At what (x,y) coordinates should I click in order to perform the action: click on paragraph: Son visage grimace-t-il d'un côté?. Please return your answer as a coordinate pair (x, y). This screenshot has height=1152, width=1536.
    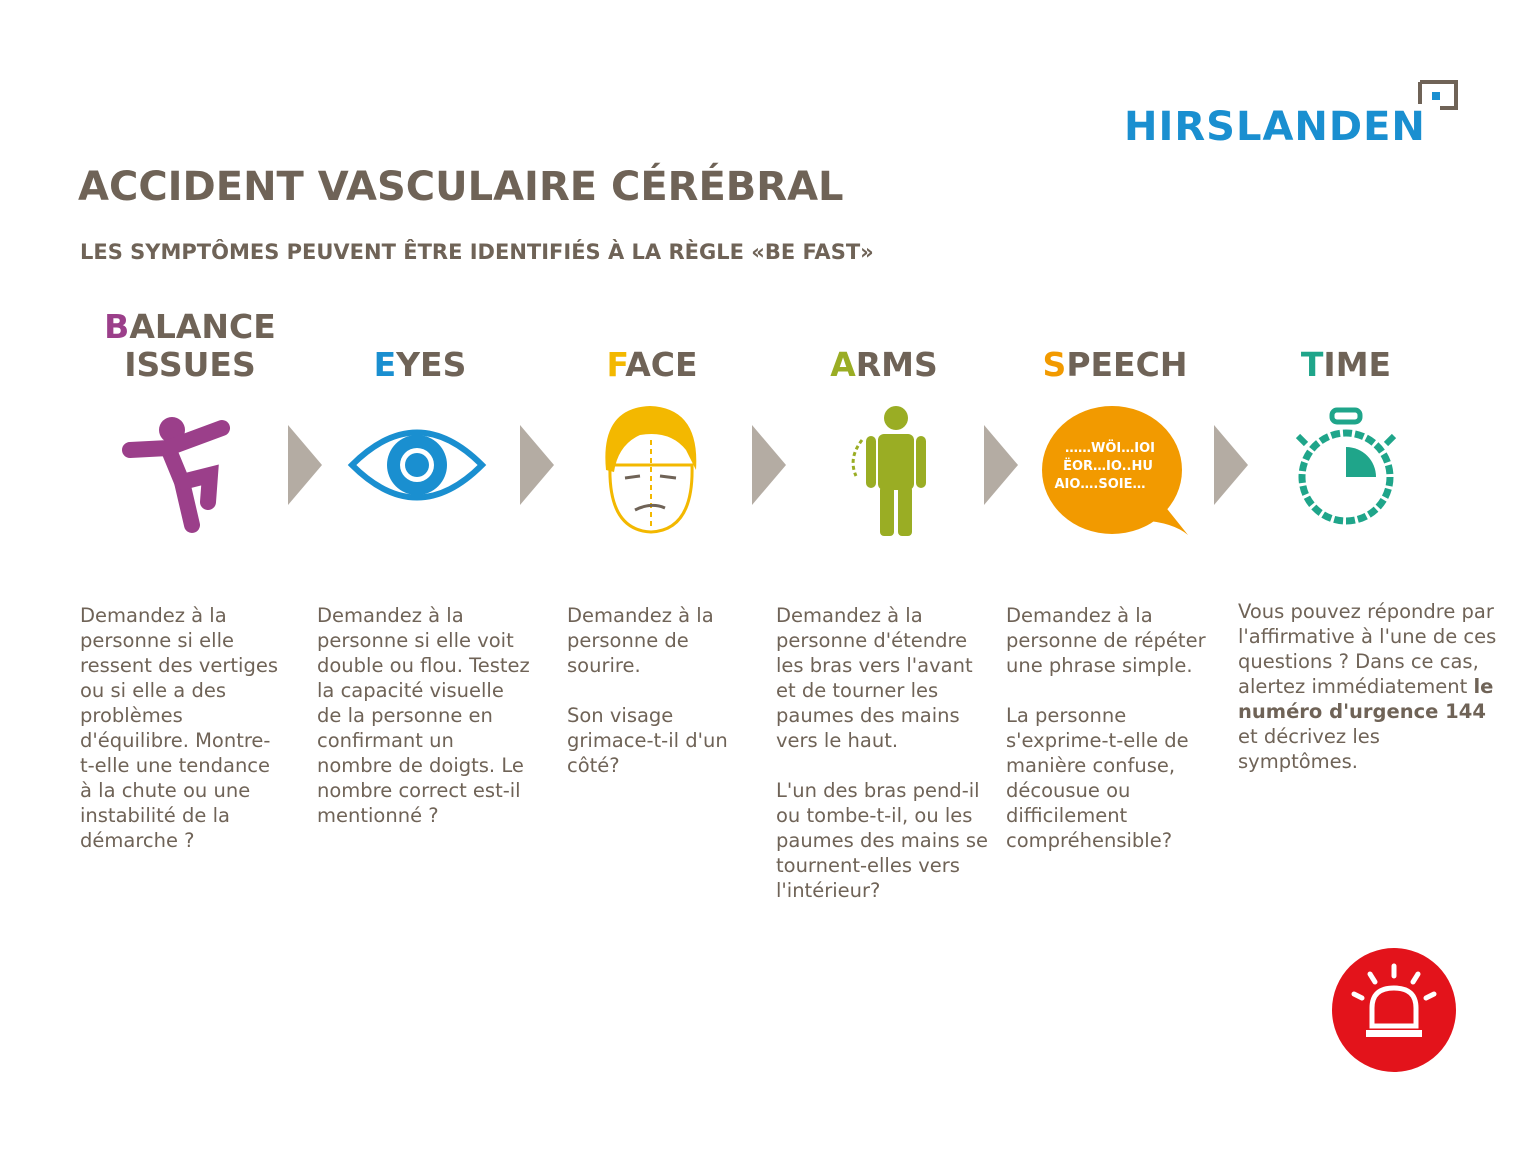
    Looking at the image, I should click on (647, 740).